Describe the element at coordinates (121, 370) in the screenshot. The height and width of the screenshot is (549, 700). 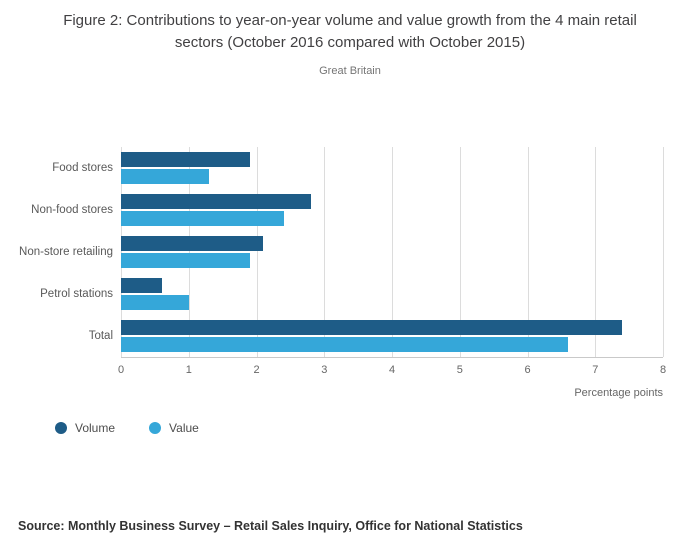
I see `x-tick-label: 0` at that location.